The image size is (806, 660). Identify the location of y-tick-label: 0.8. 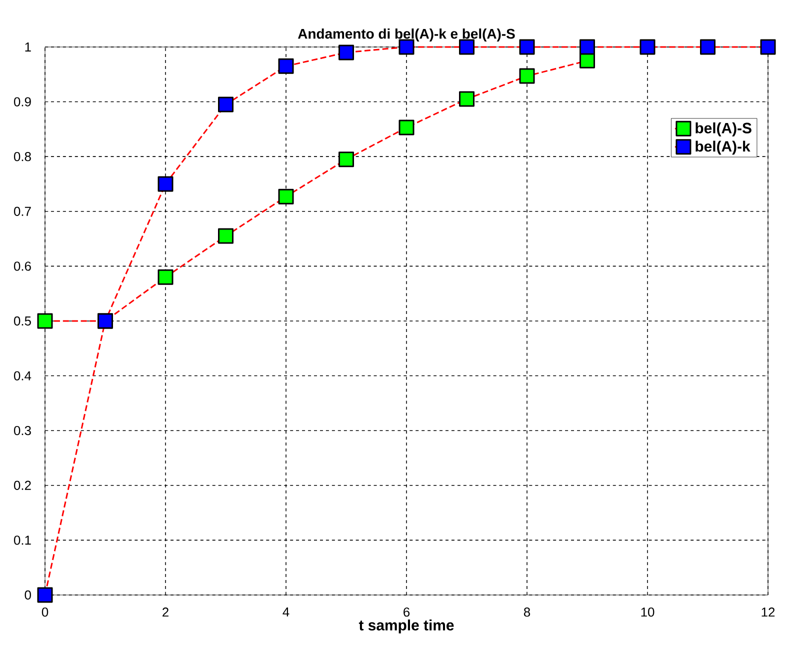
(22, 157).